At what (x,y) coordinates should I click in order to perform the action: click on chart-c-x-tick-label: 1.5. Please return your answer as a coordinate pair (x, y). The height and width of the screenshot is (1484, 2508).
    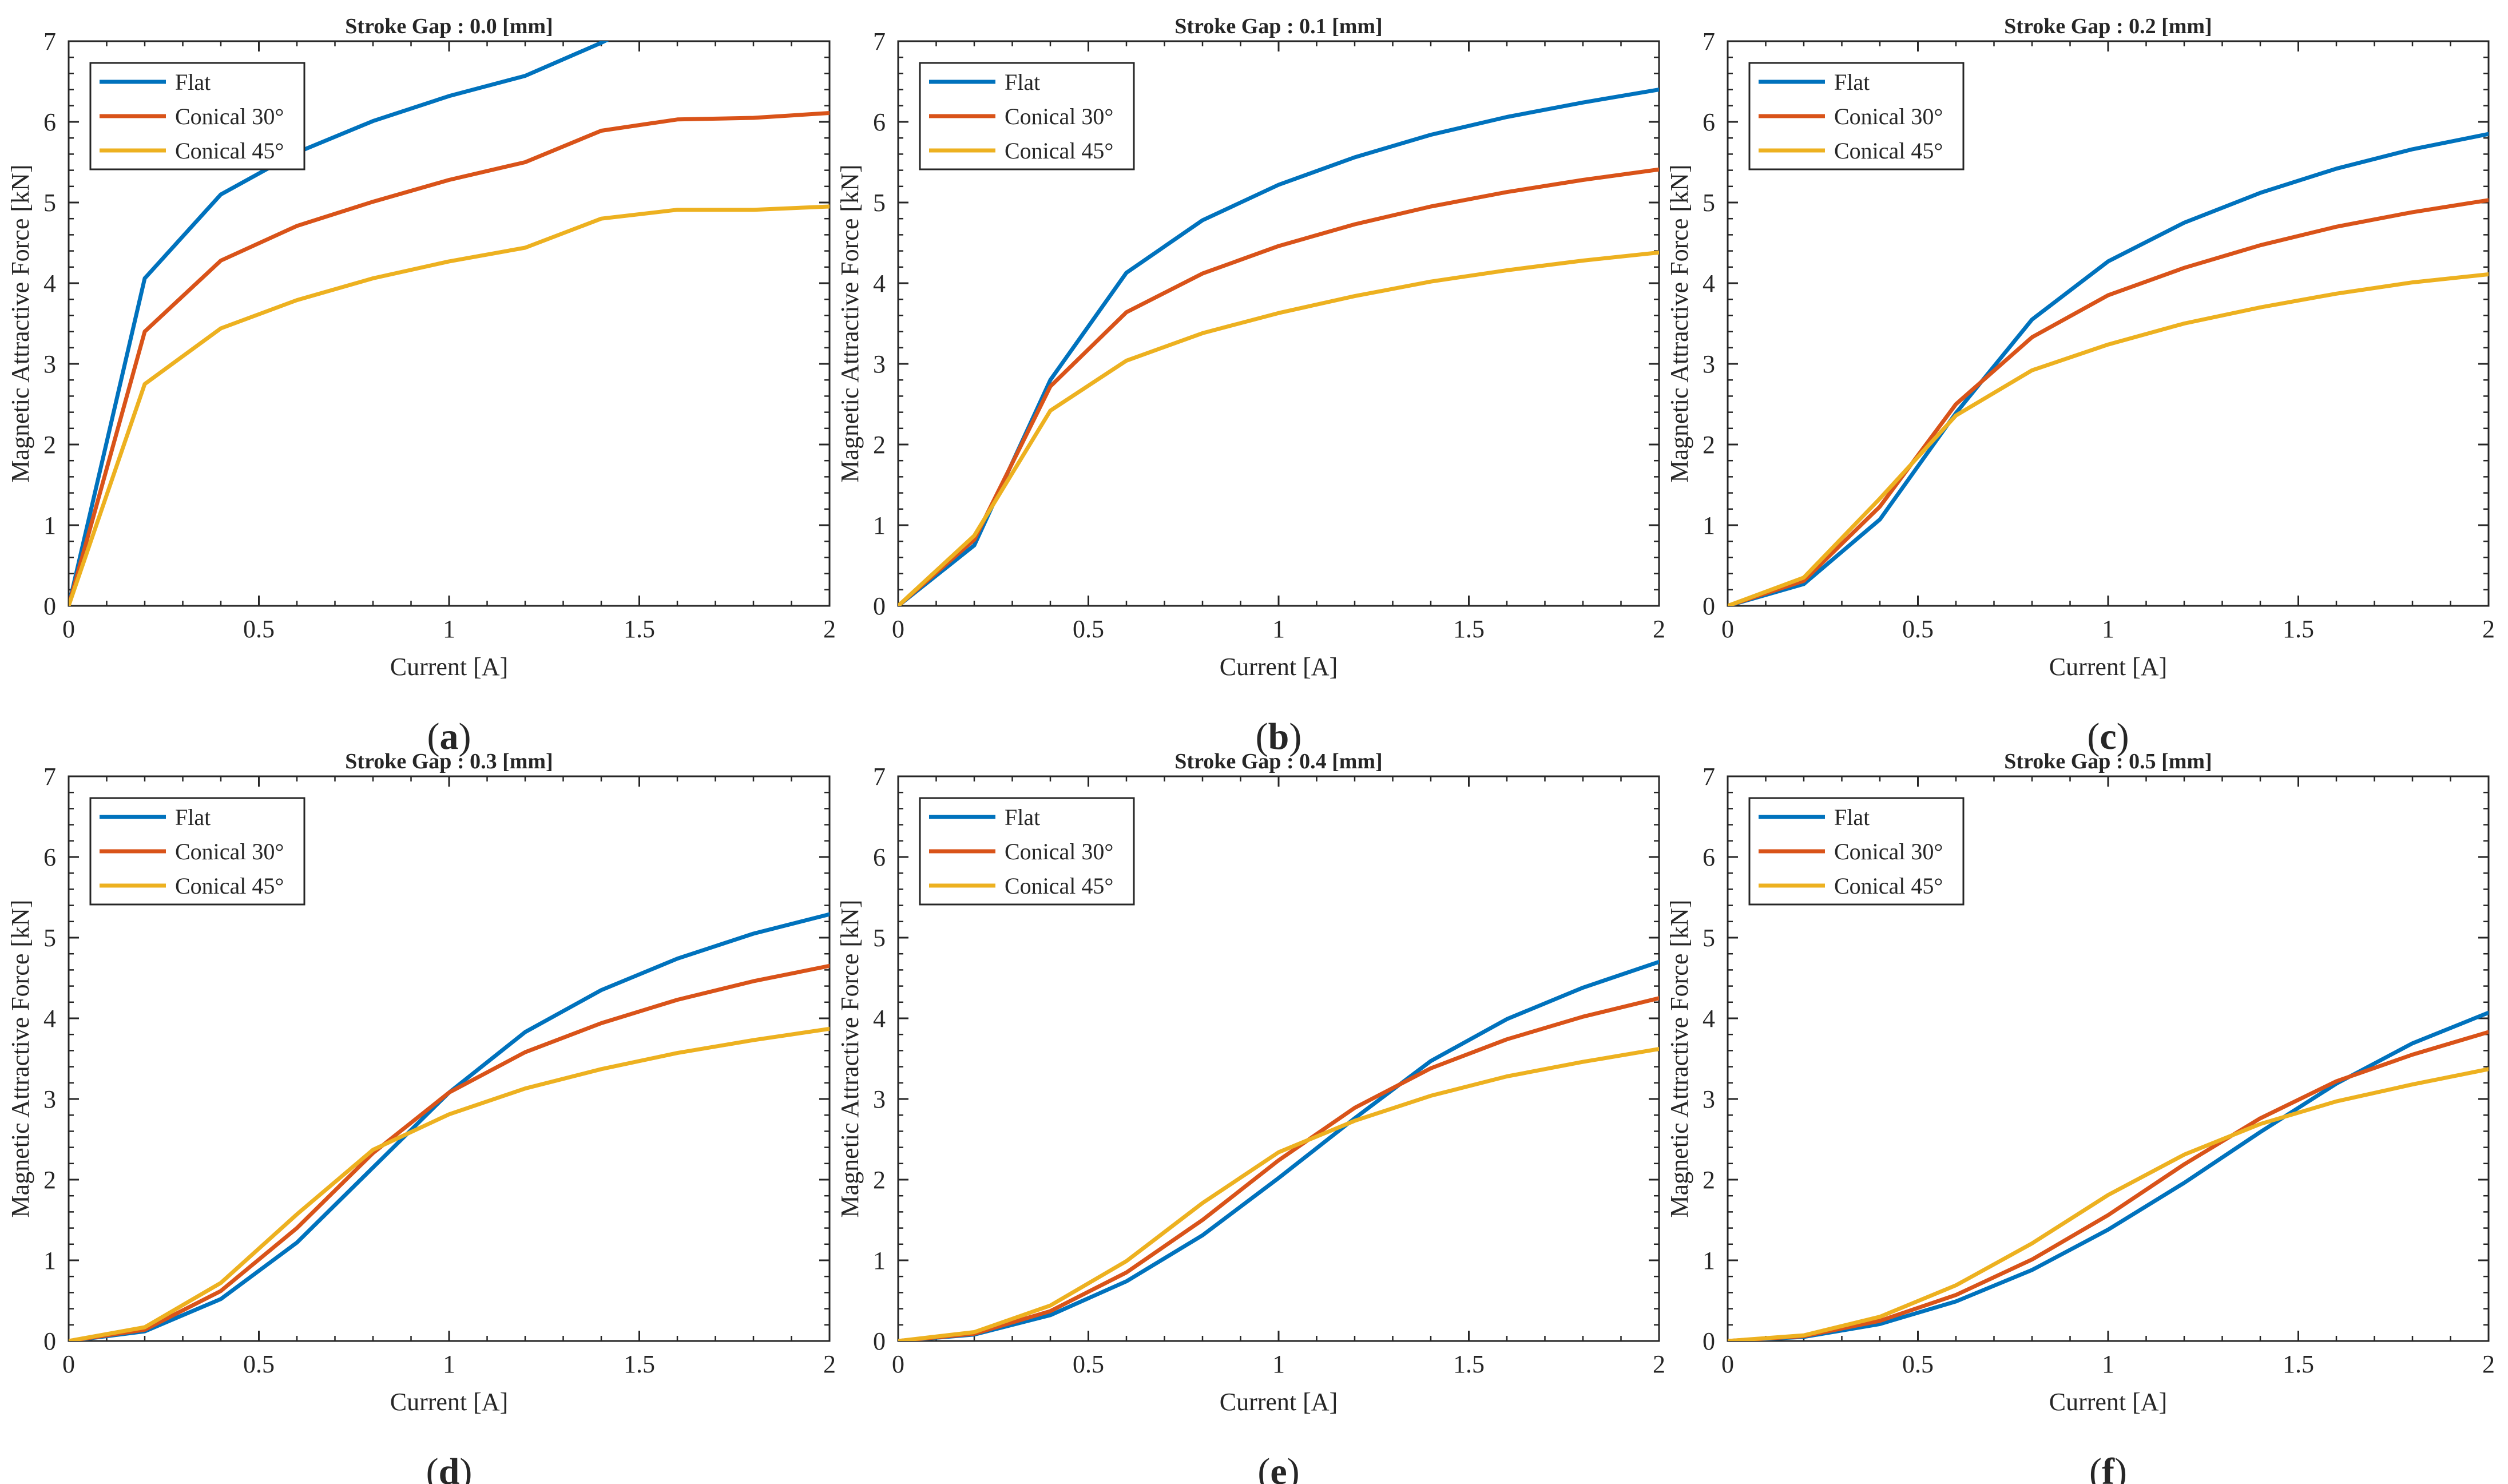
    Looking at the image, I should click on (2298, 629).